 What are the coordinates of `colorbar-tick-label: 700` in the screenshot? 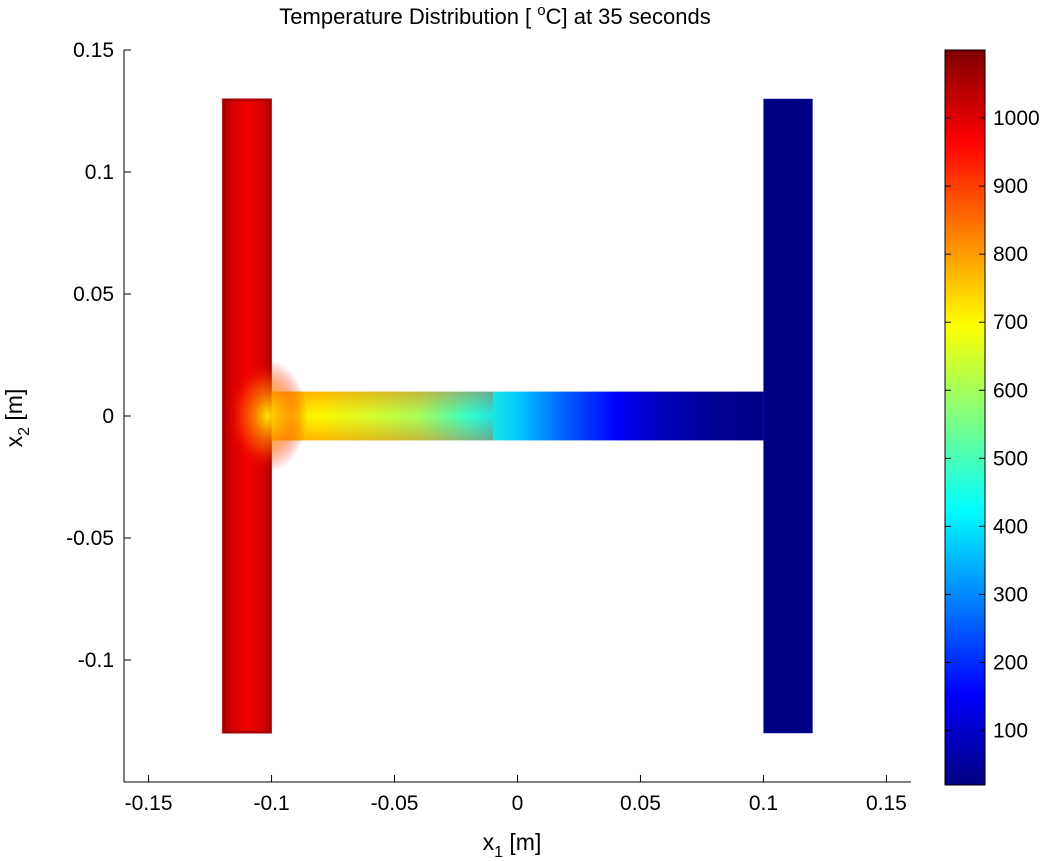 It's located at (1010, 322).